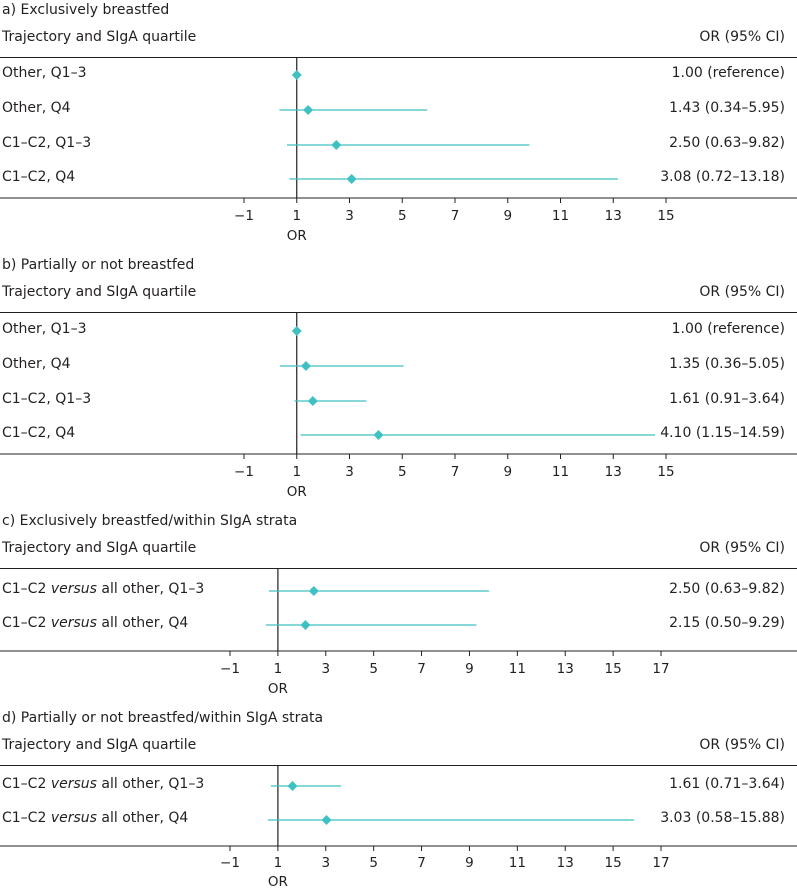 This screenshot has width=797, height=893. What do you see at coordinates (398, 612) in the screenshot?
I see `forest-plot-area` at bounding box center [398, 612].